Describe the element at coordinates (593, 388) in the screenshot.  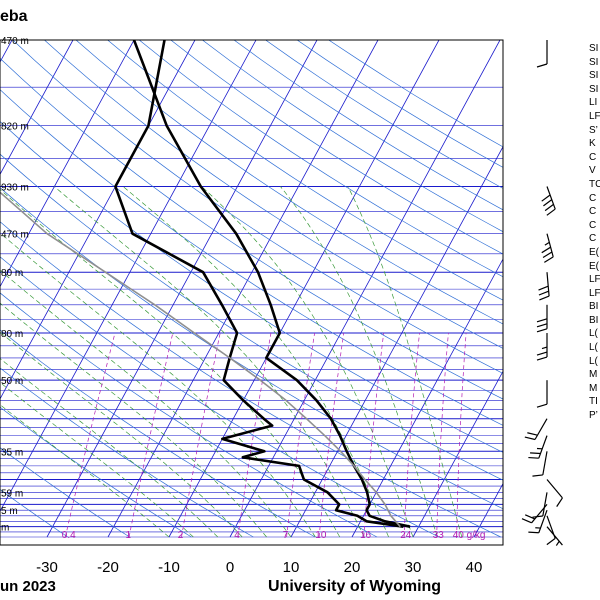
I see `index-label: M` at that location.